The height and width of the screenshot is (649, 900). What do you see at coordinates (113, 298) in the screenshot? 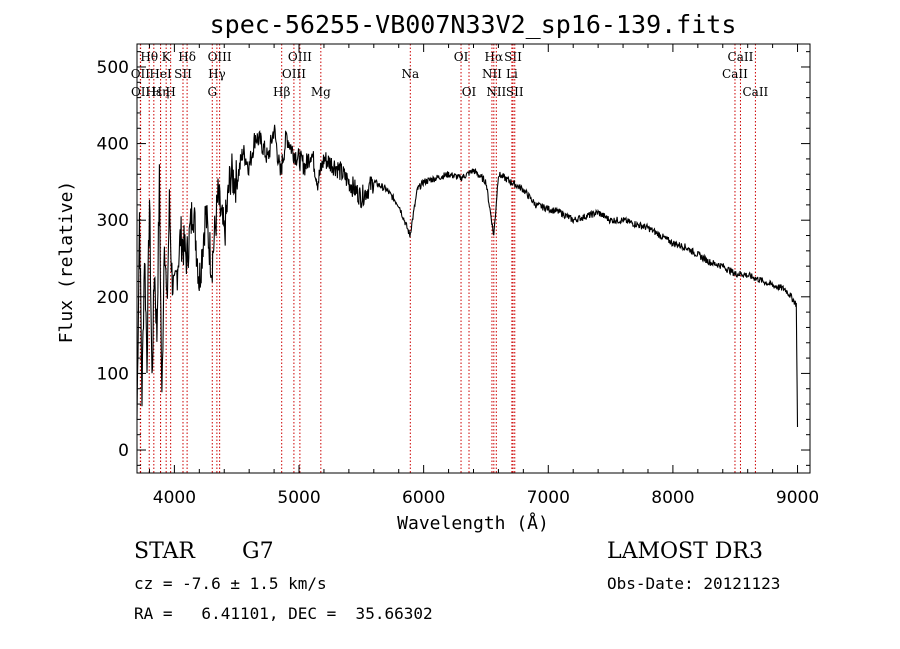
I see `y-tick-label: 200` at bounding box center [113, 298].